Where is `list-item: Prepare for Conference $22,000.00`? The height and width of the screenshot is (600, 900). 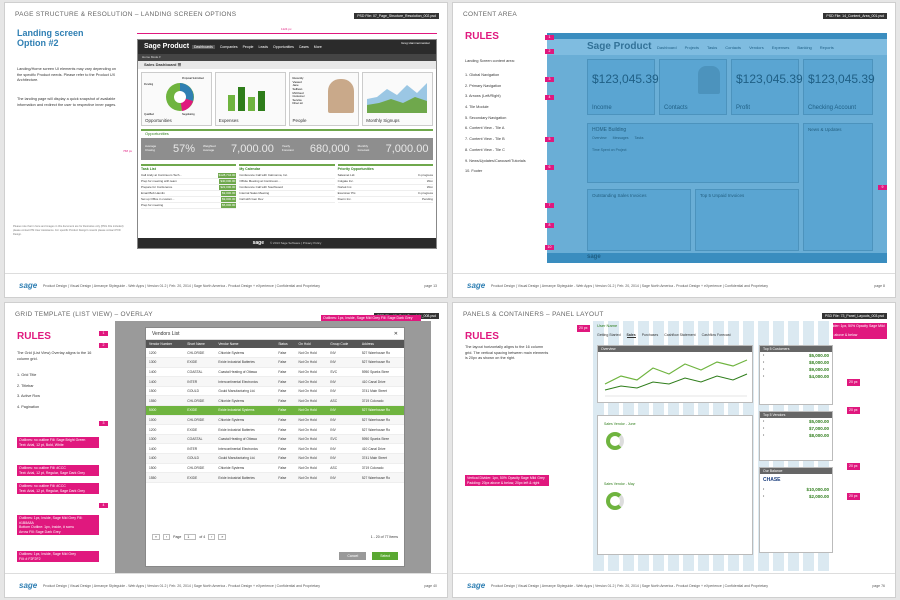
list-item: Prepare for Conference $22,000.00 is located at coordinates (189, 188).